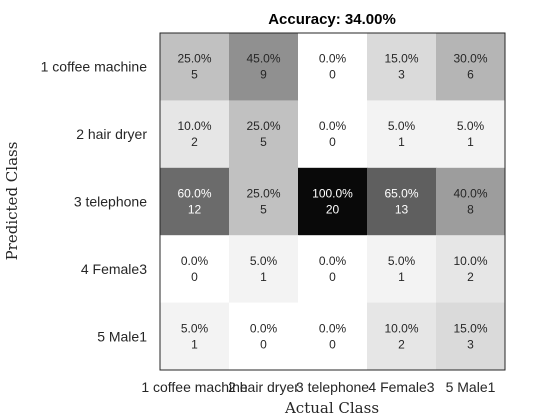 This screenshot has width=560, height=420. I want to click on cell-count-r2-c4: 1, so click(401, 142).